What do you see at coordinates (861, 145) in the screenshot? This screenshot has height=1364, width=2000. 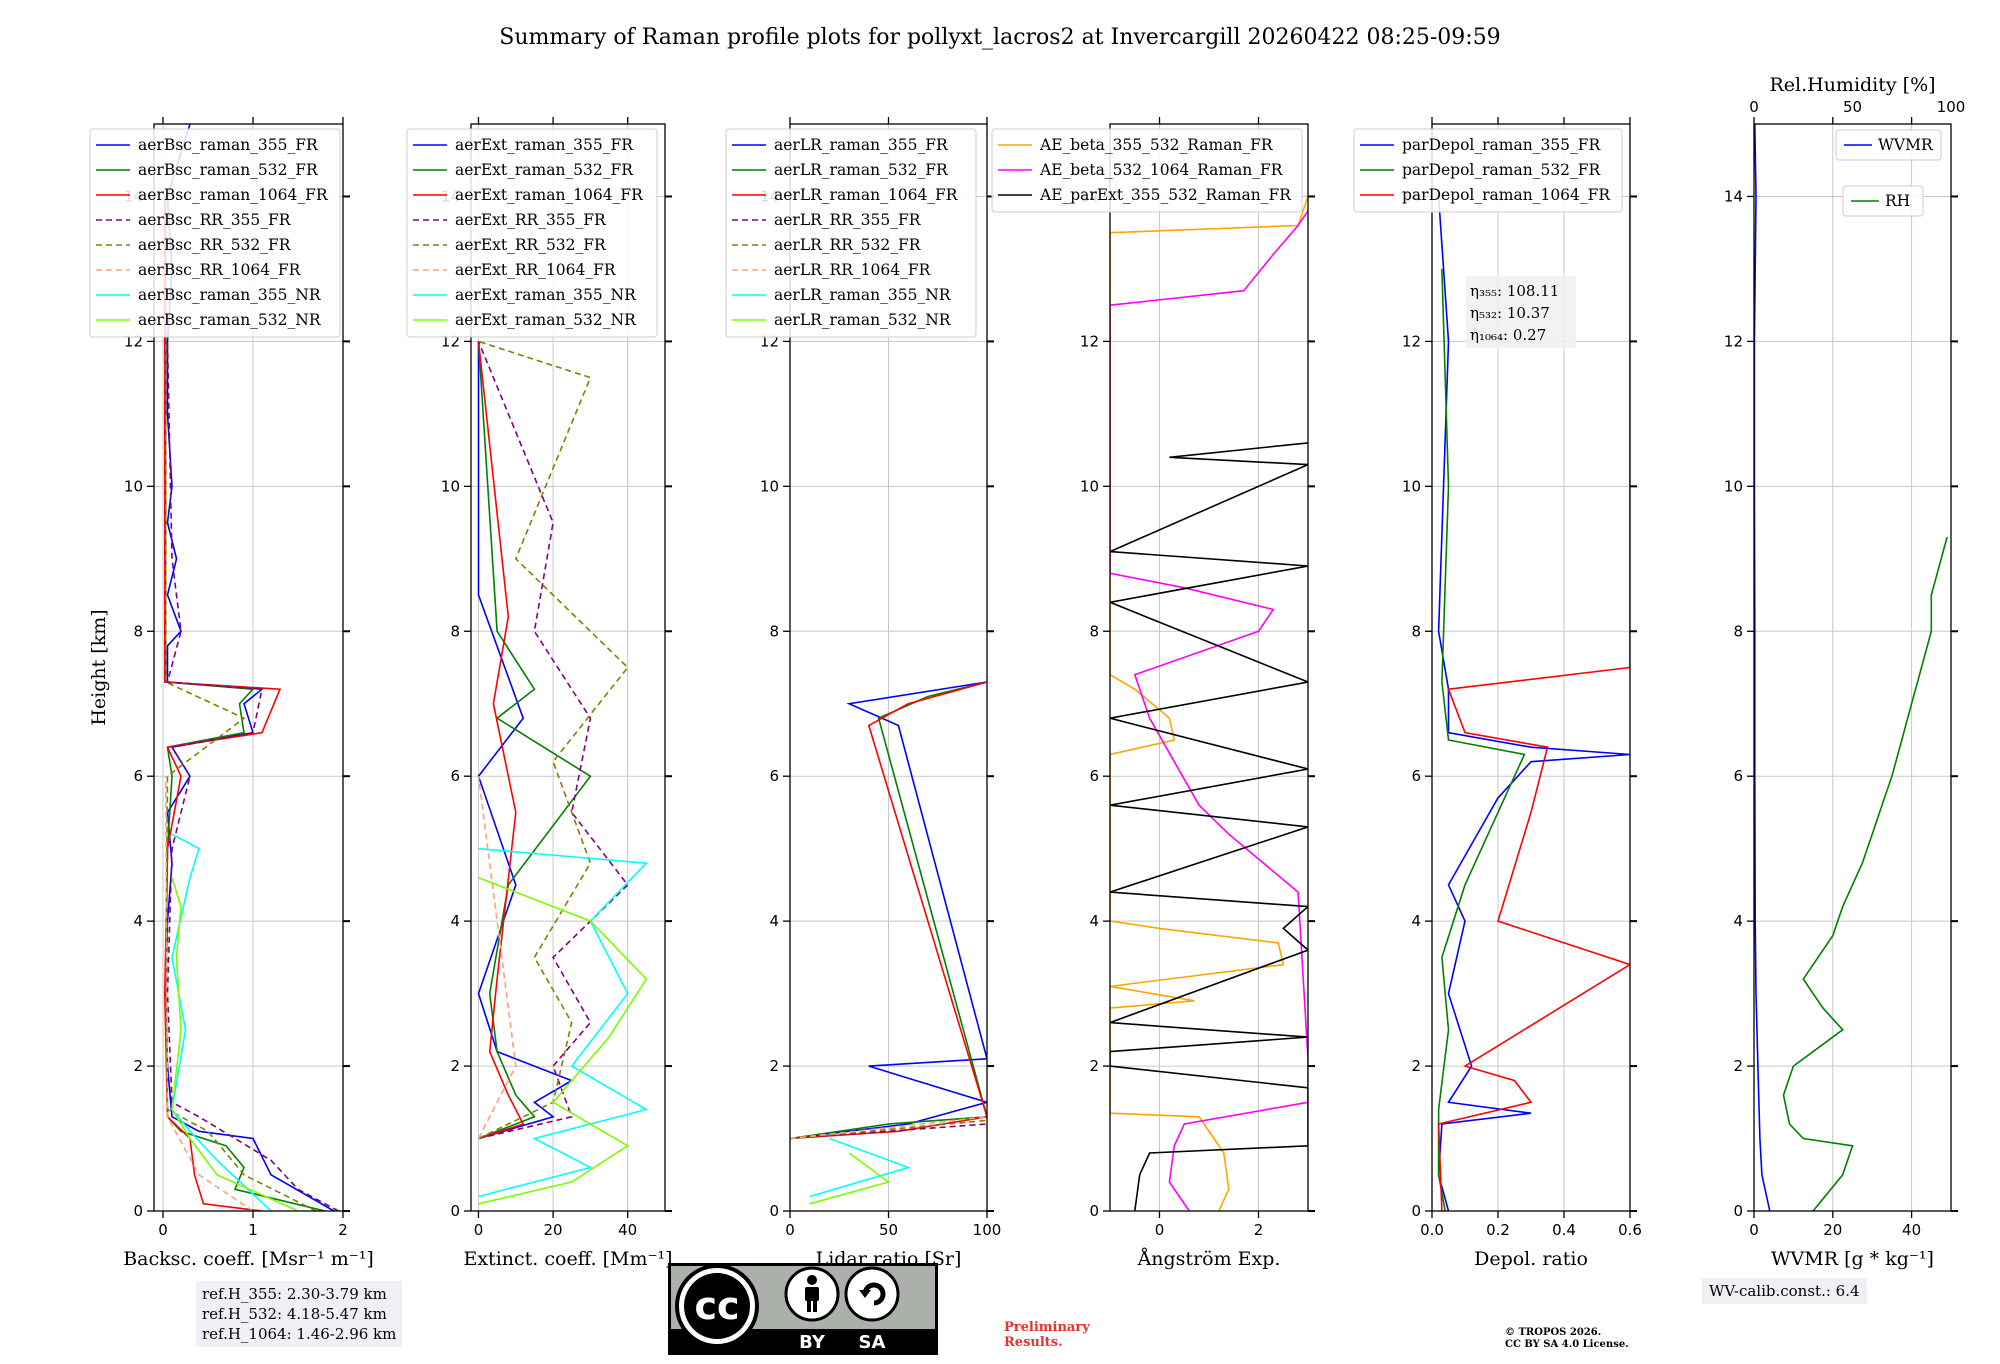 I see `legend-label: aerLR_raman_355_FR` at bounding box center [861, 145].